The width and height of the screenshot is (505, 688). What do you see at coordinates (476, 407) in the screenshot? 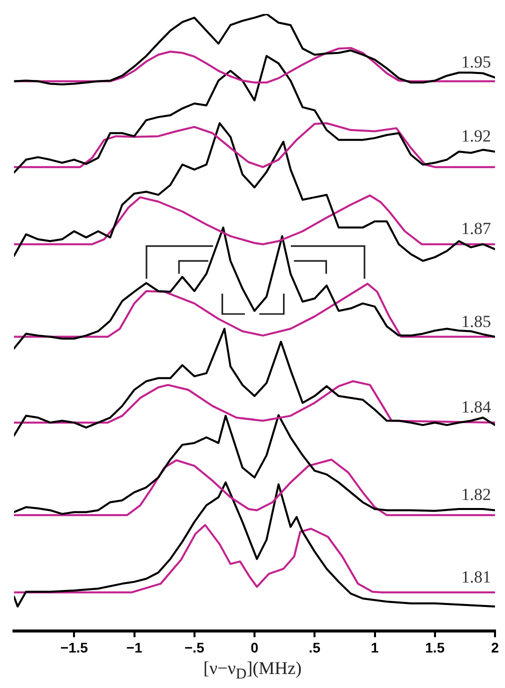
I see `series-label: 1.84` at bounding box center [476, 407].